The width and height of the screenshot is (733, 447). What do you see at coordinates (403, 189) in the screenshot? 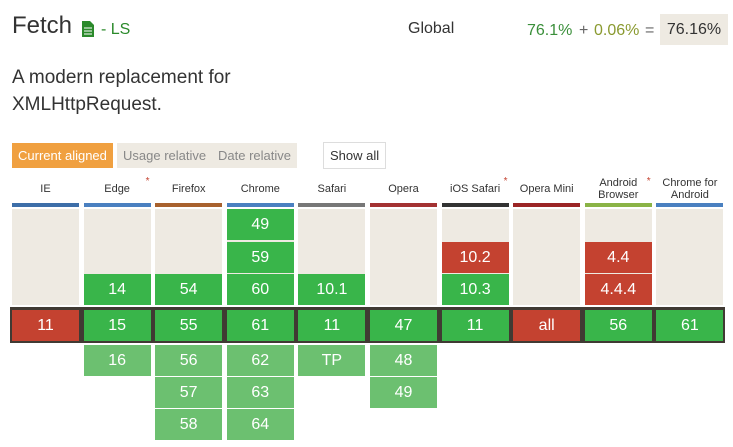
I see `browser-name: Opera` at bounding box center [403, 189].